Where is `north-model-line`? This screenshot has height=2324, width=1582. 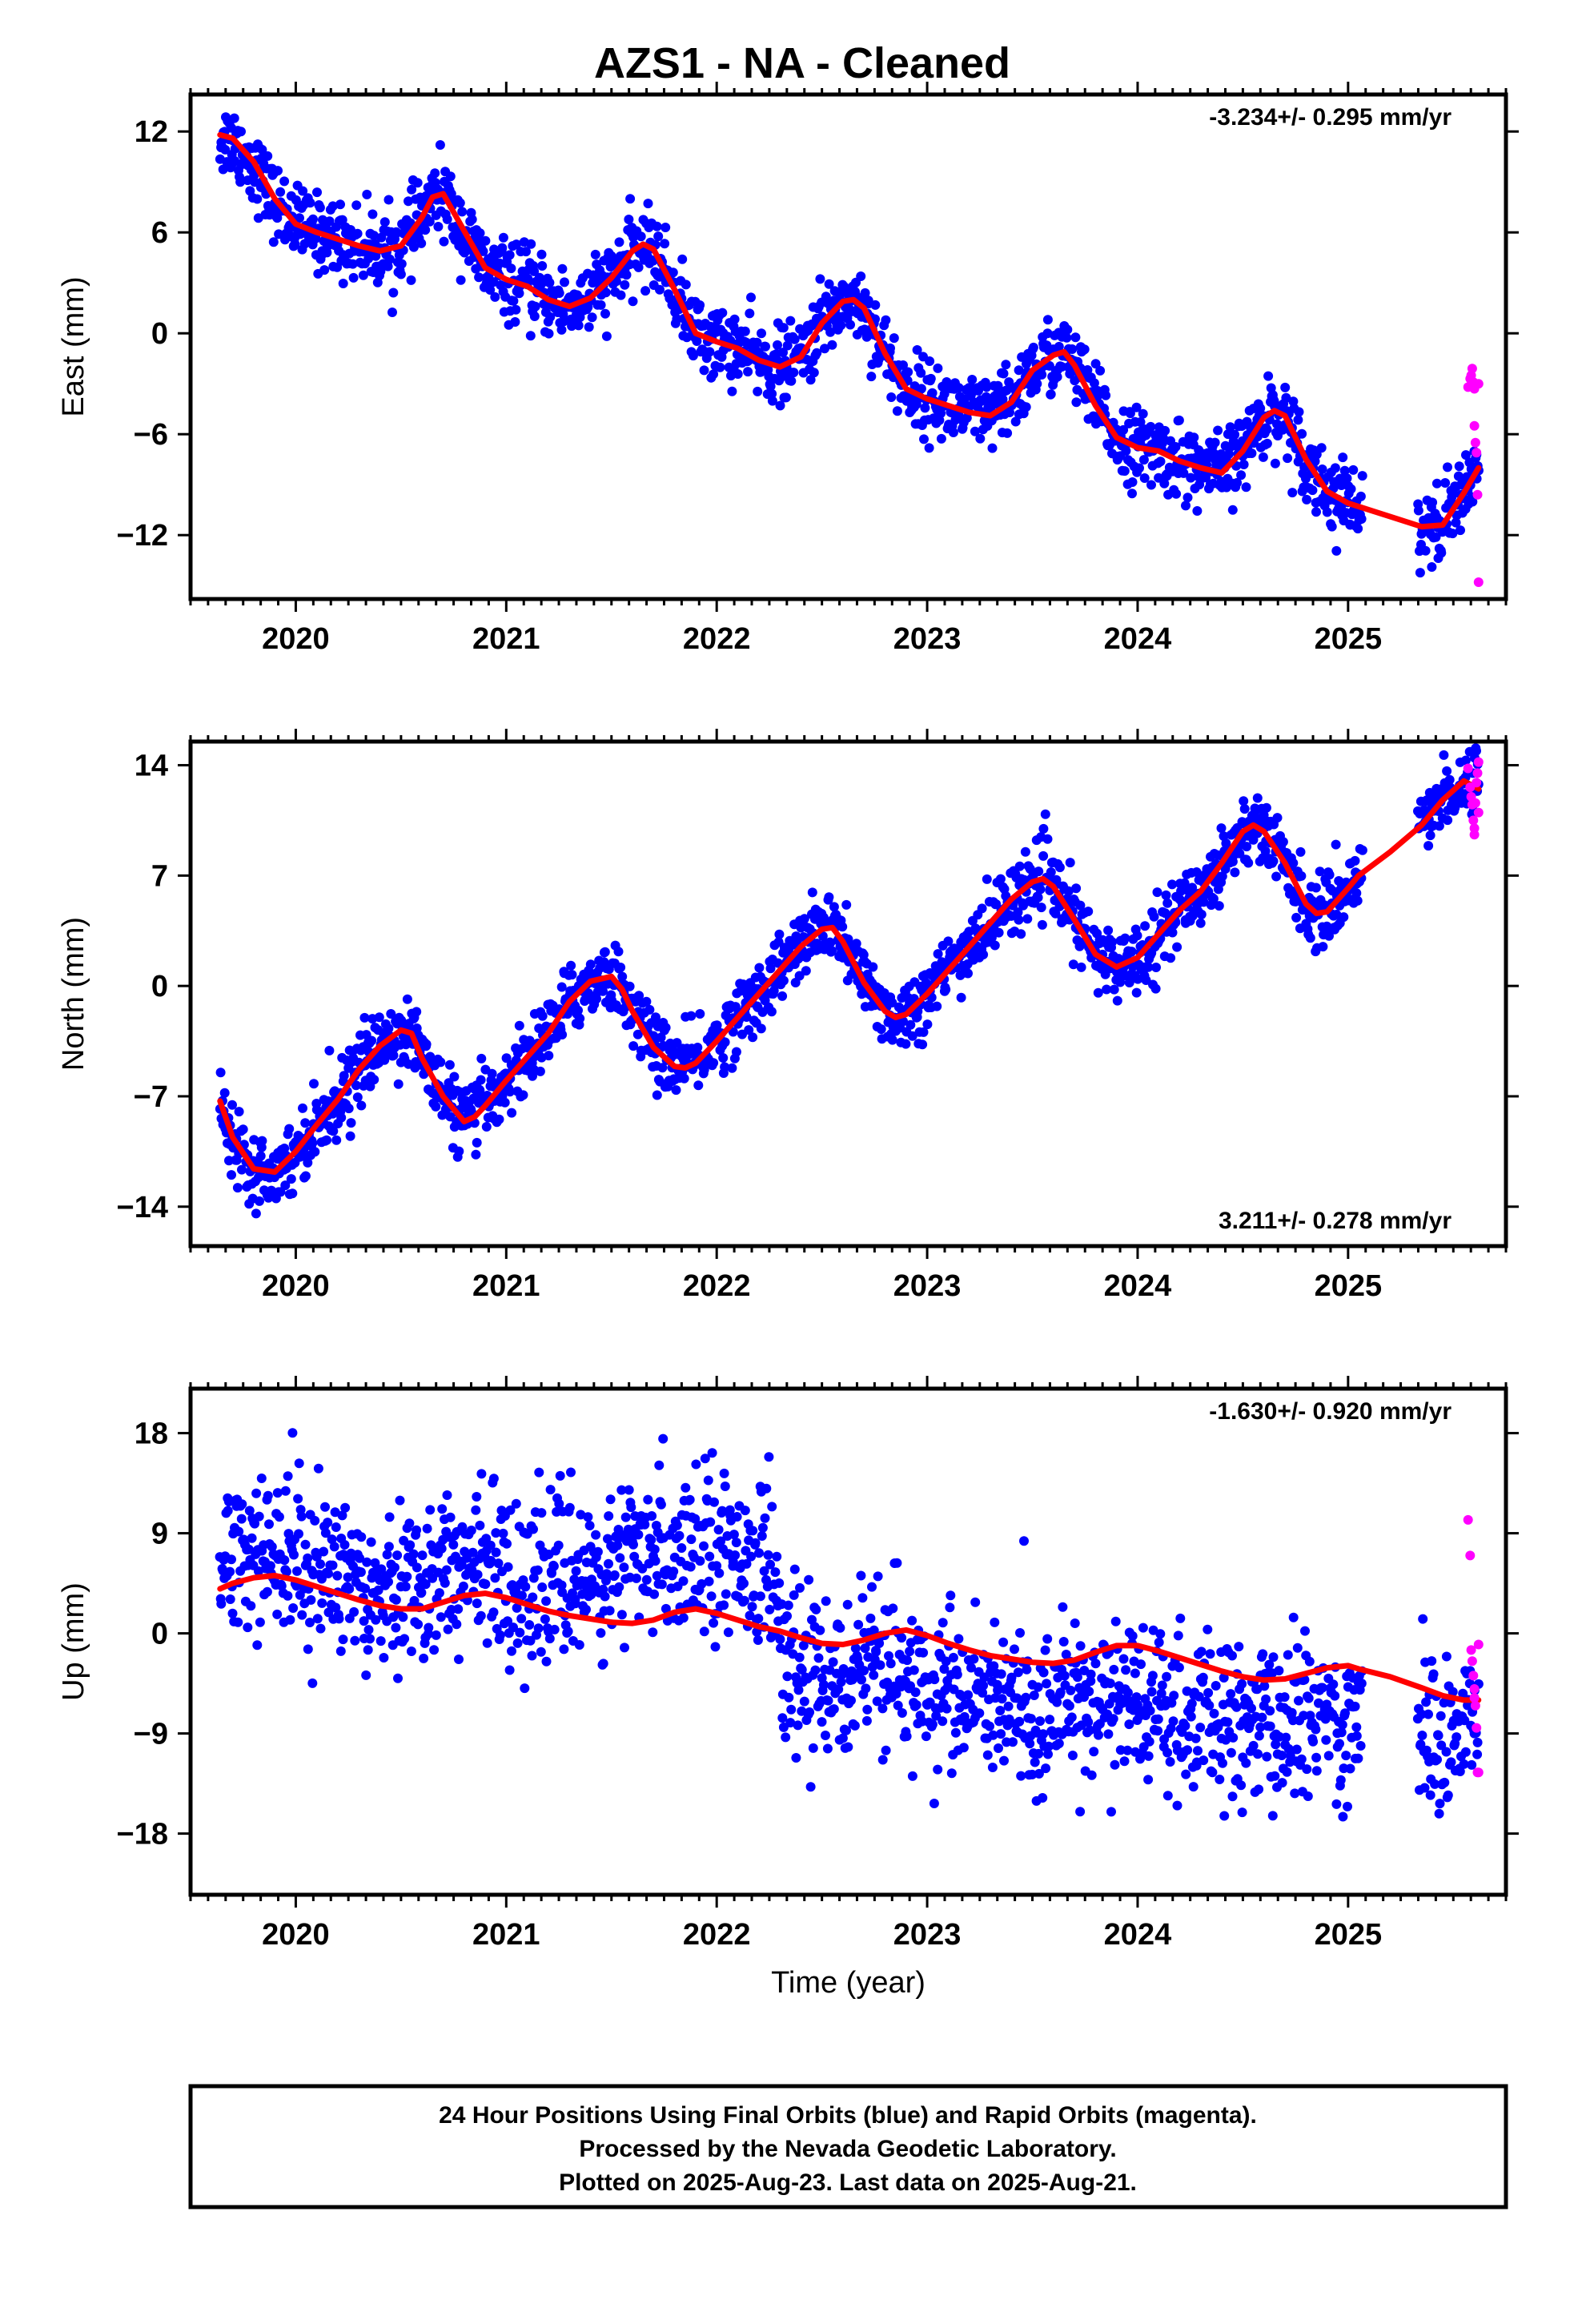 north-model-line is located at coordinates (849, 976).